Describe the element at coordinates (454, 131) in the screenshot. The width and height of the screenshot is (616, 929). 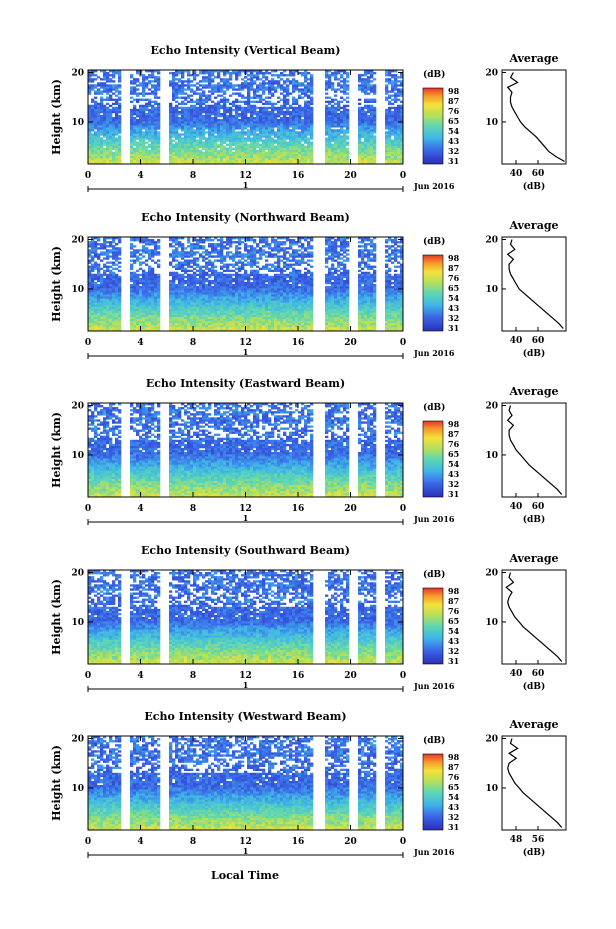
I see `colorbar-tick-label: 54` at that location.